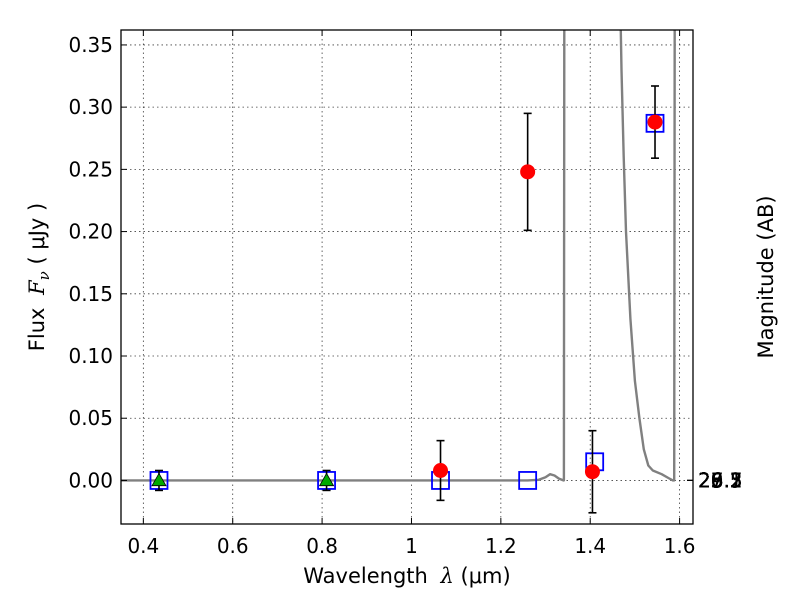  I want to click on x-tick-label: 1.2, so click(501, 546).